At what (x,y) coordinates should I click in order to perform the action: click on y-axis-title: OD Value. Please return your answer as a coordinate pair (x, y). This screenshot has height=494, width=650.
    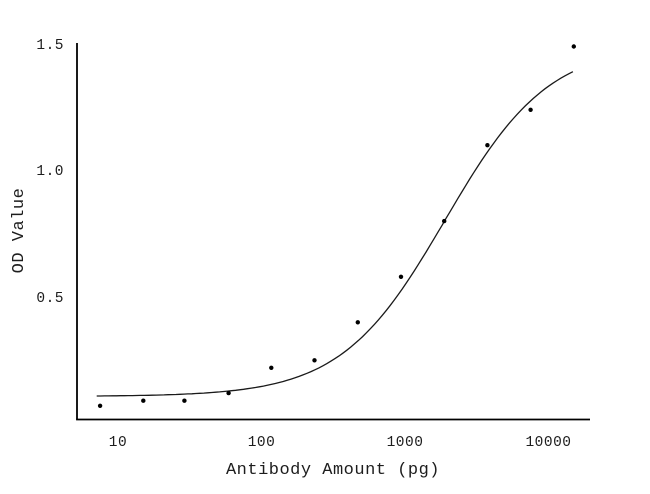
    Looking at the image, I should click on (19, 231).